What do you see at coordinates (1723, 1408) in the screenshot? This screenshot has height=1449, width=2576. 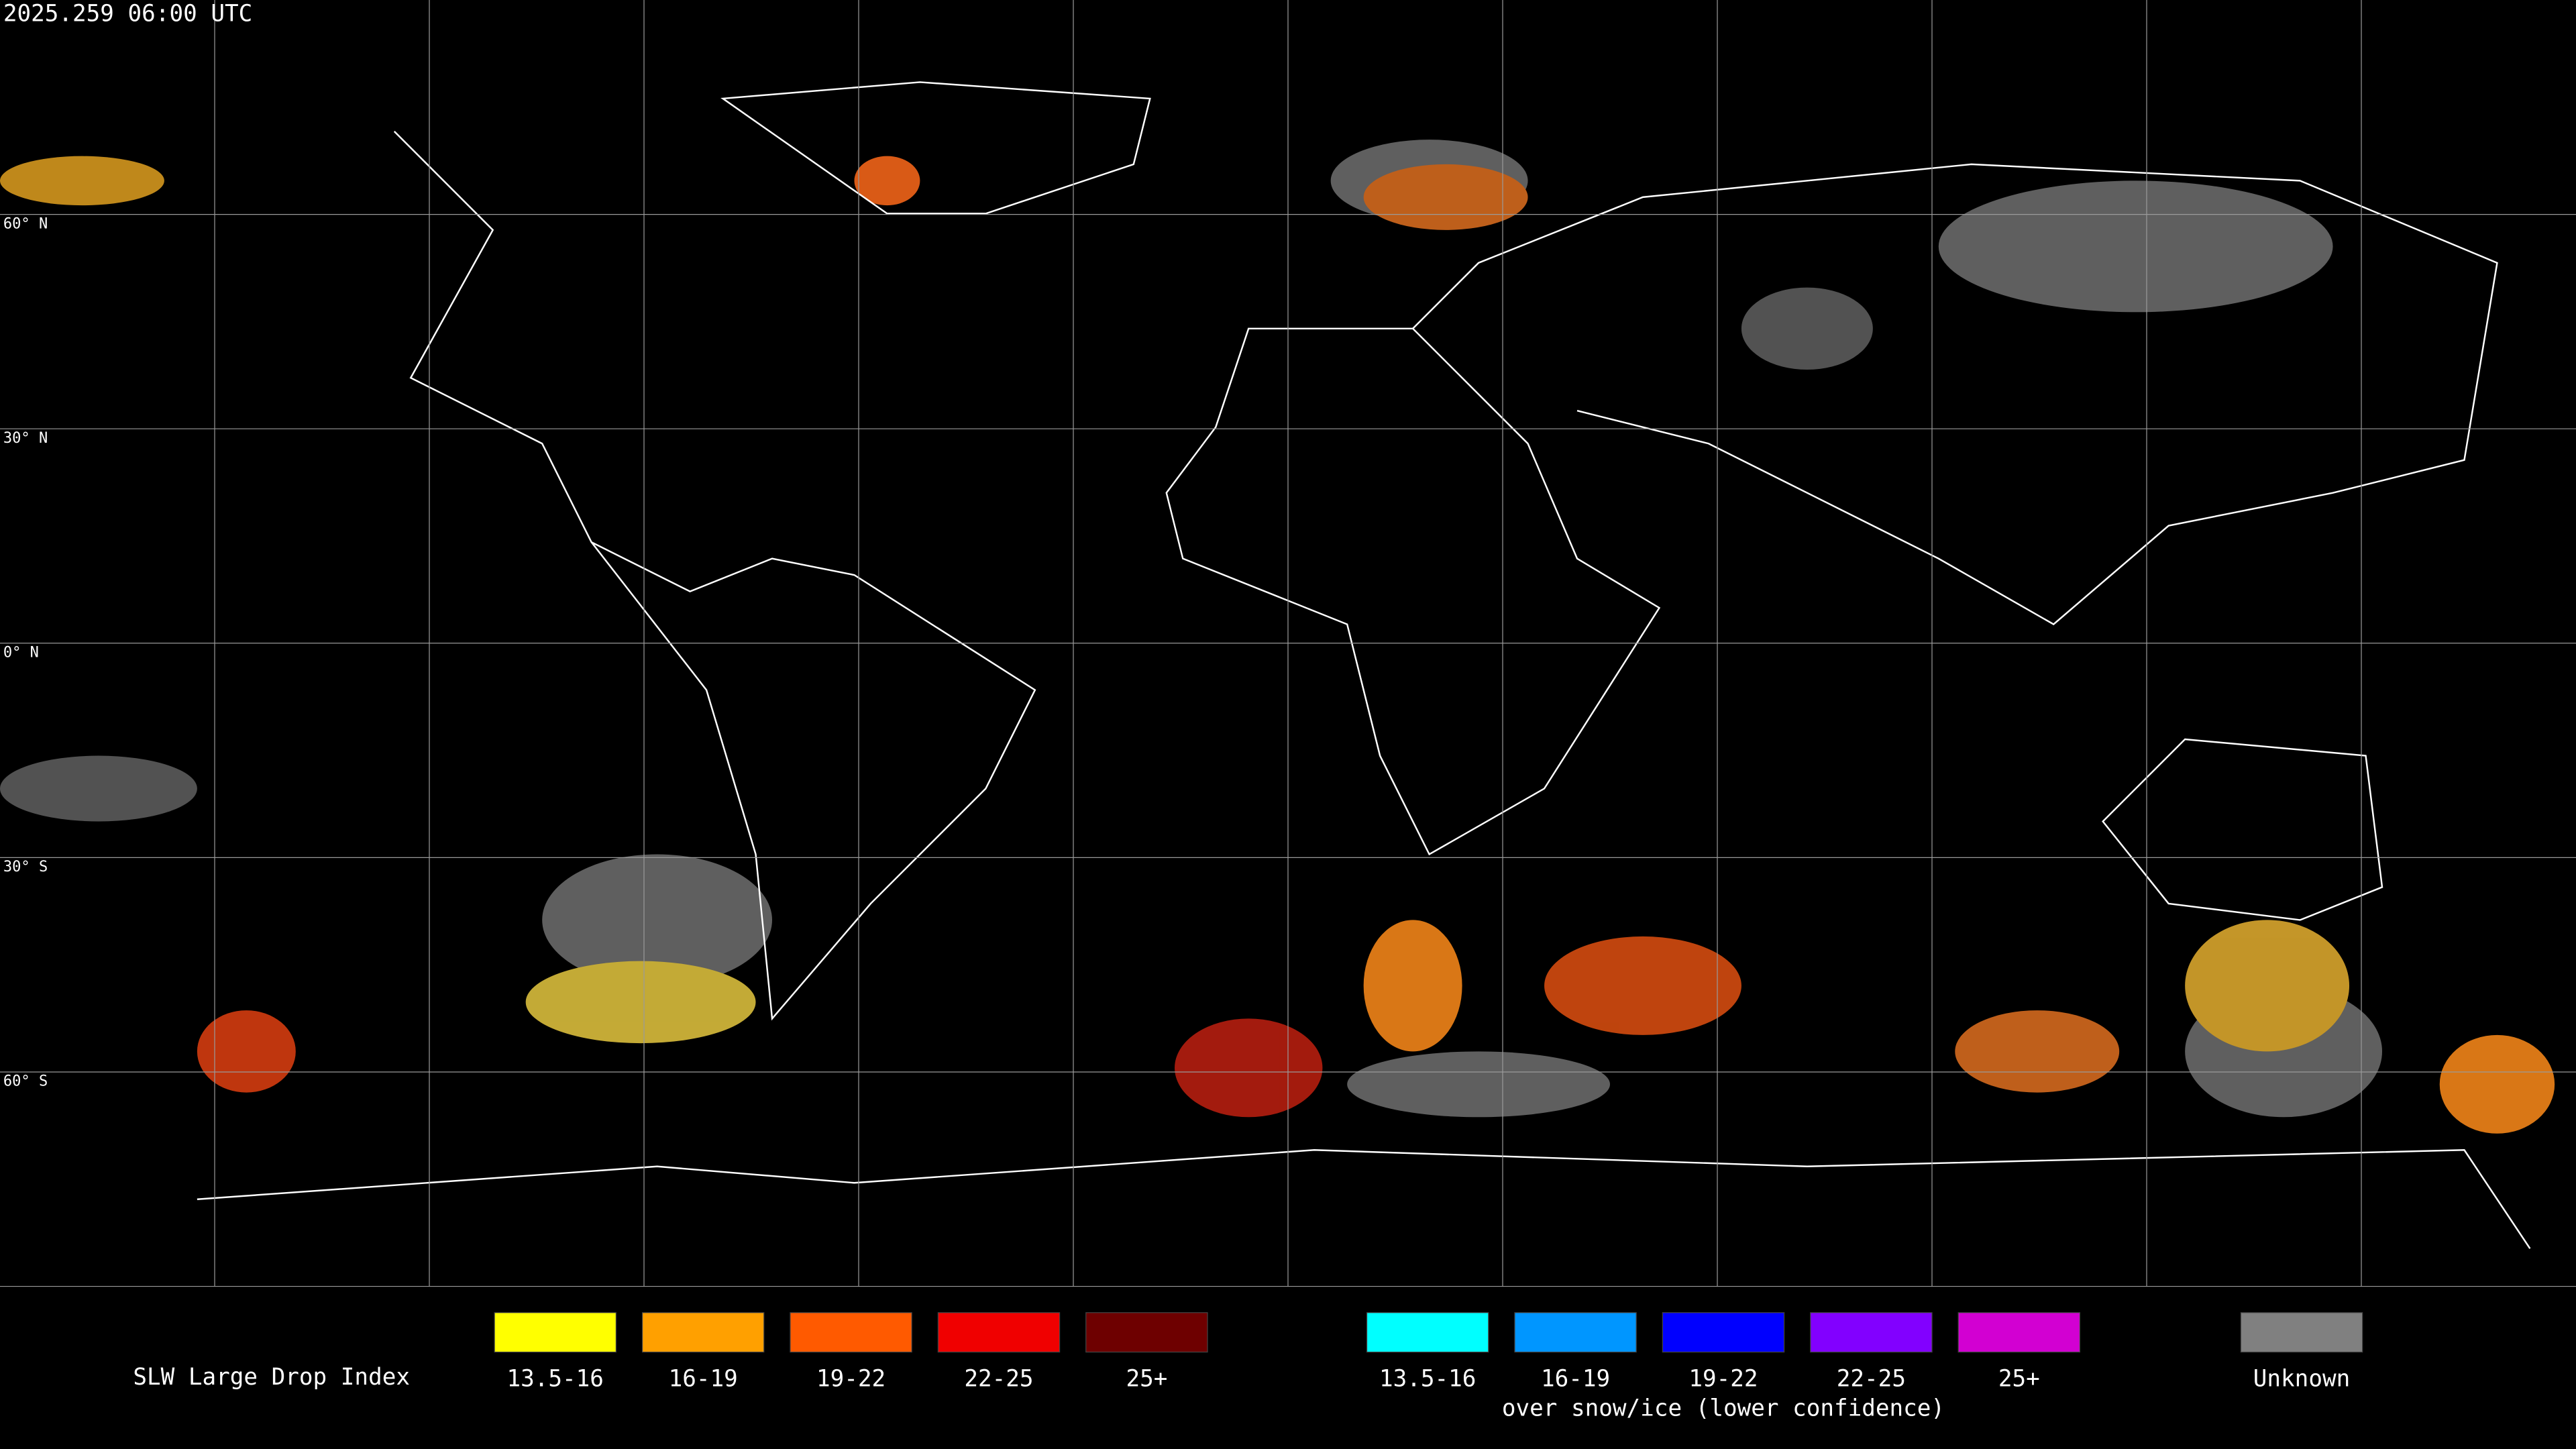 I see `legend-caption: over snow/ice (lower confidence)` at bounding box center [1723, 1408].